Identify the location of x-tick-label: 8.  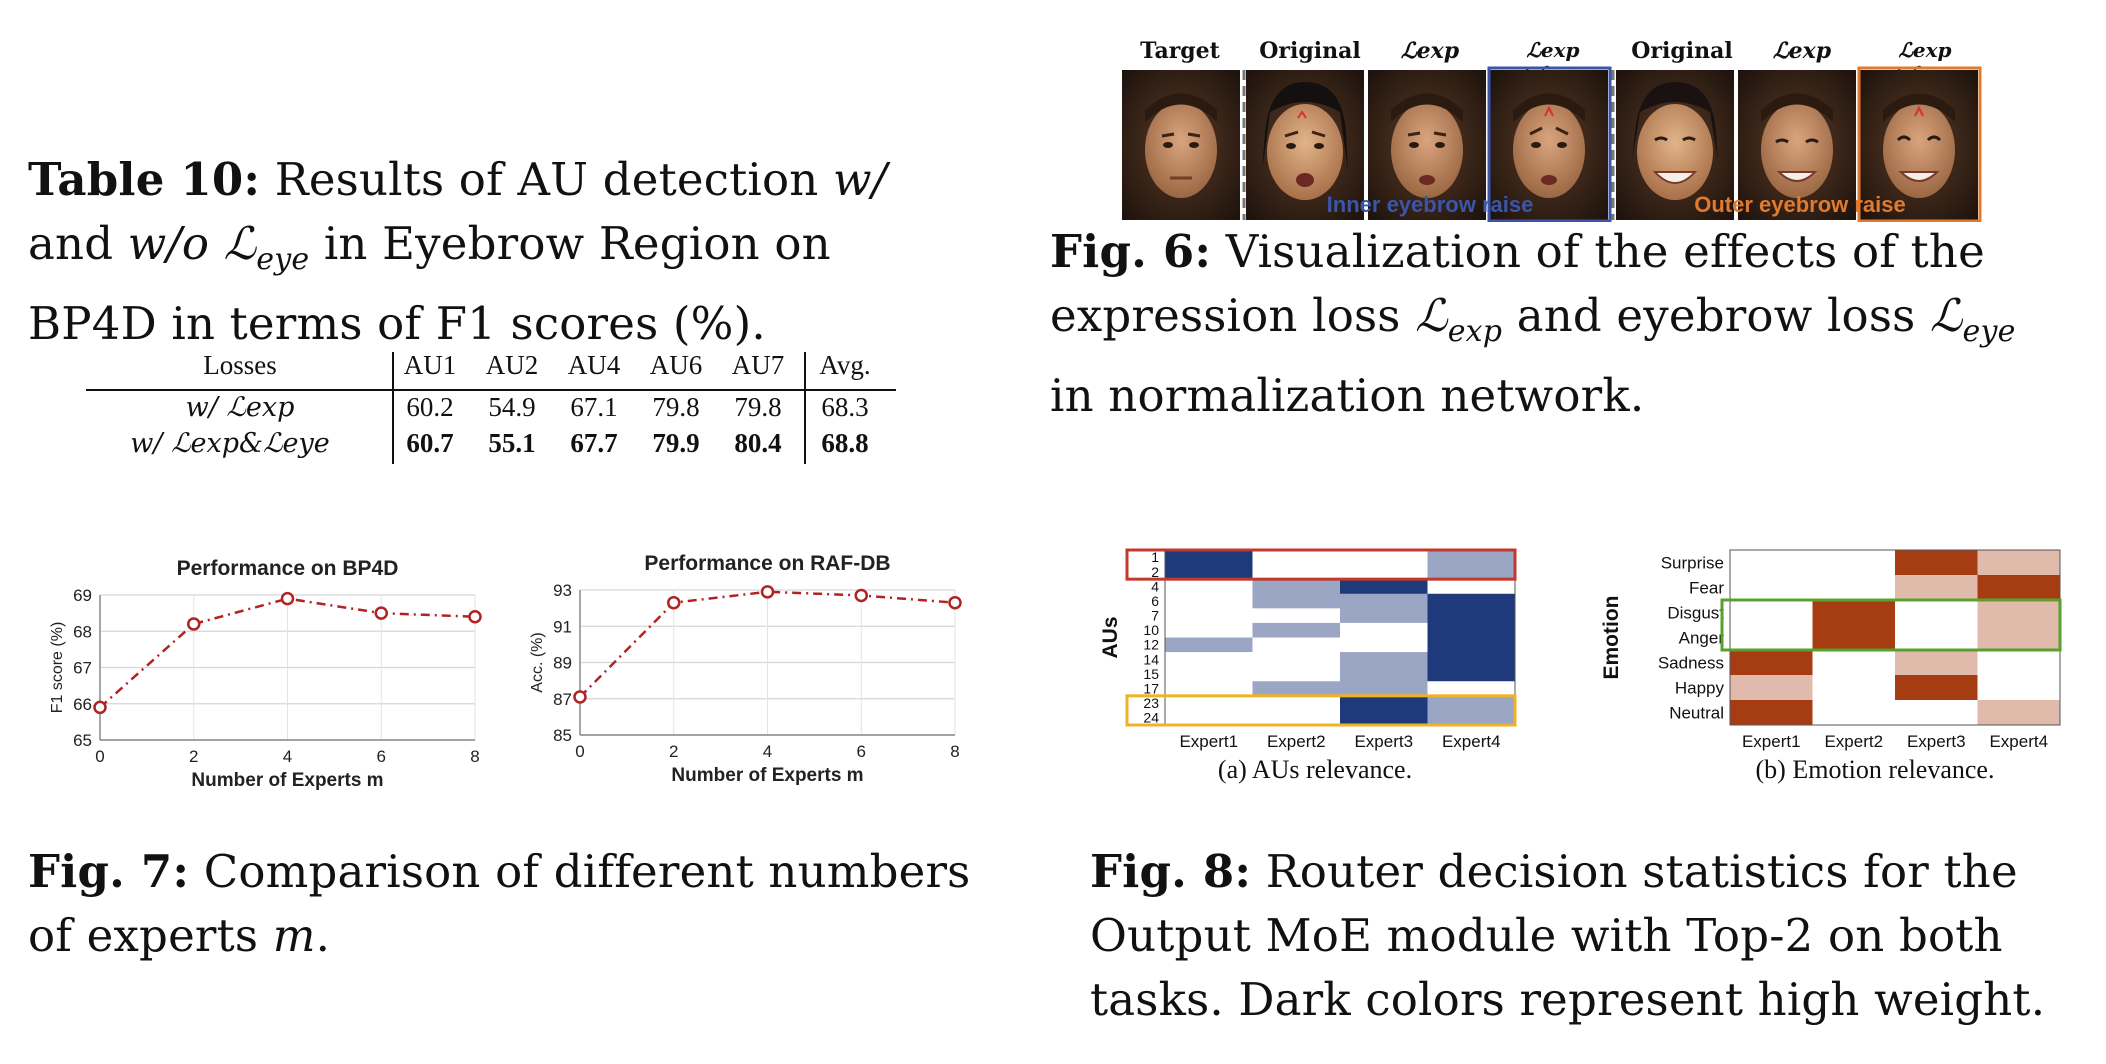
(474, 756).